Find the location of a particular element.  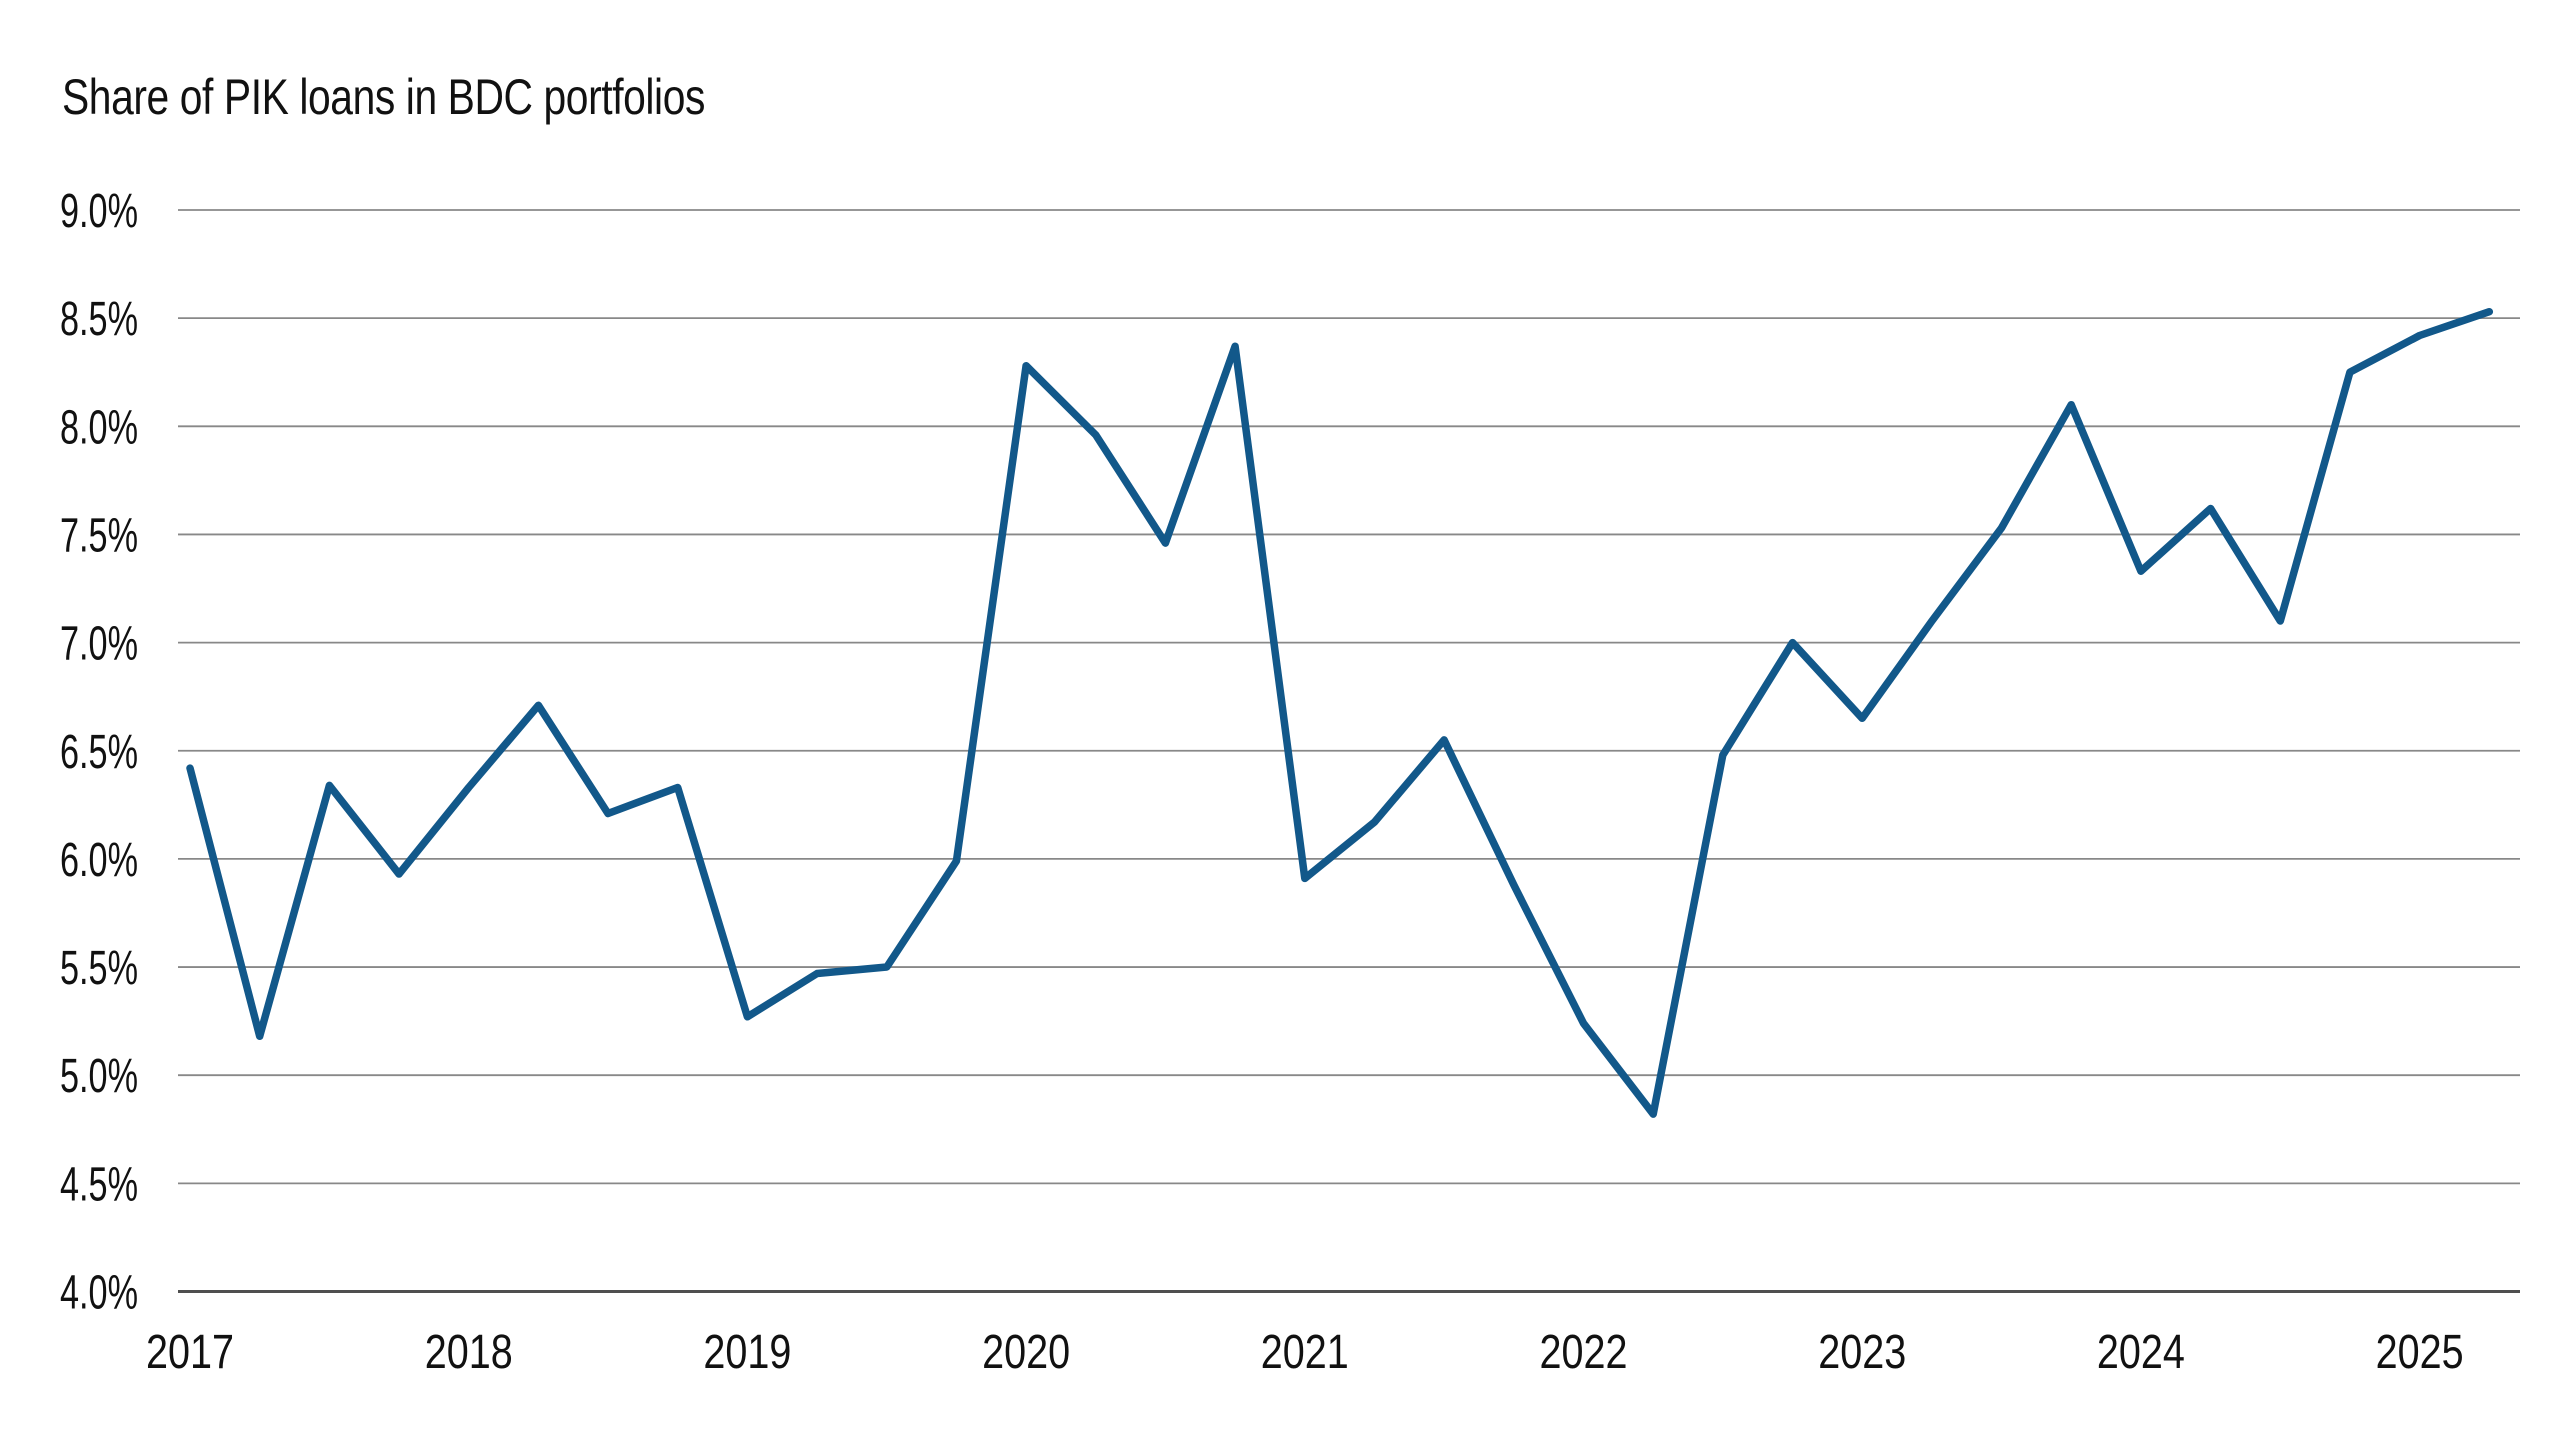

x-tick-label: 2023 is located at coordinates (1862, 1352).